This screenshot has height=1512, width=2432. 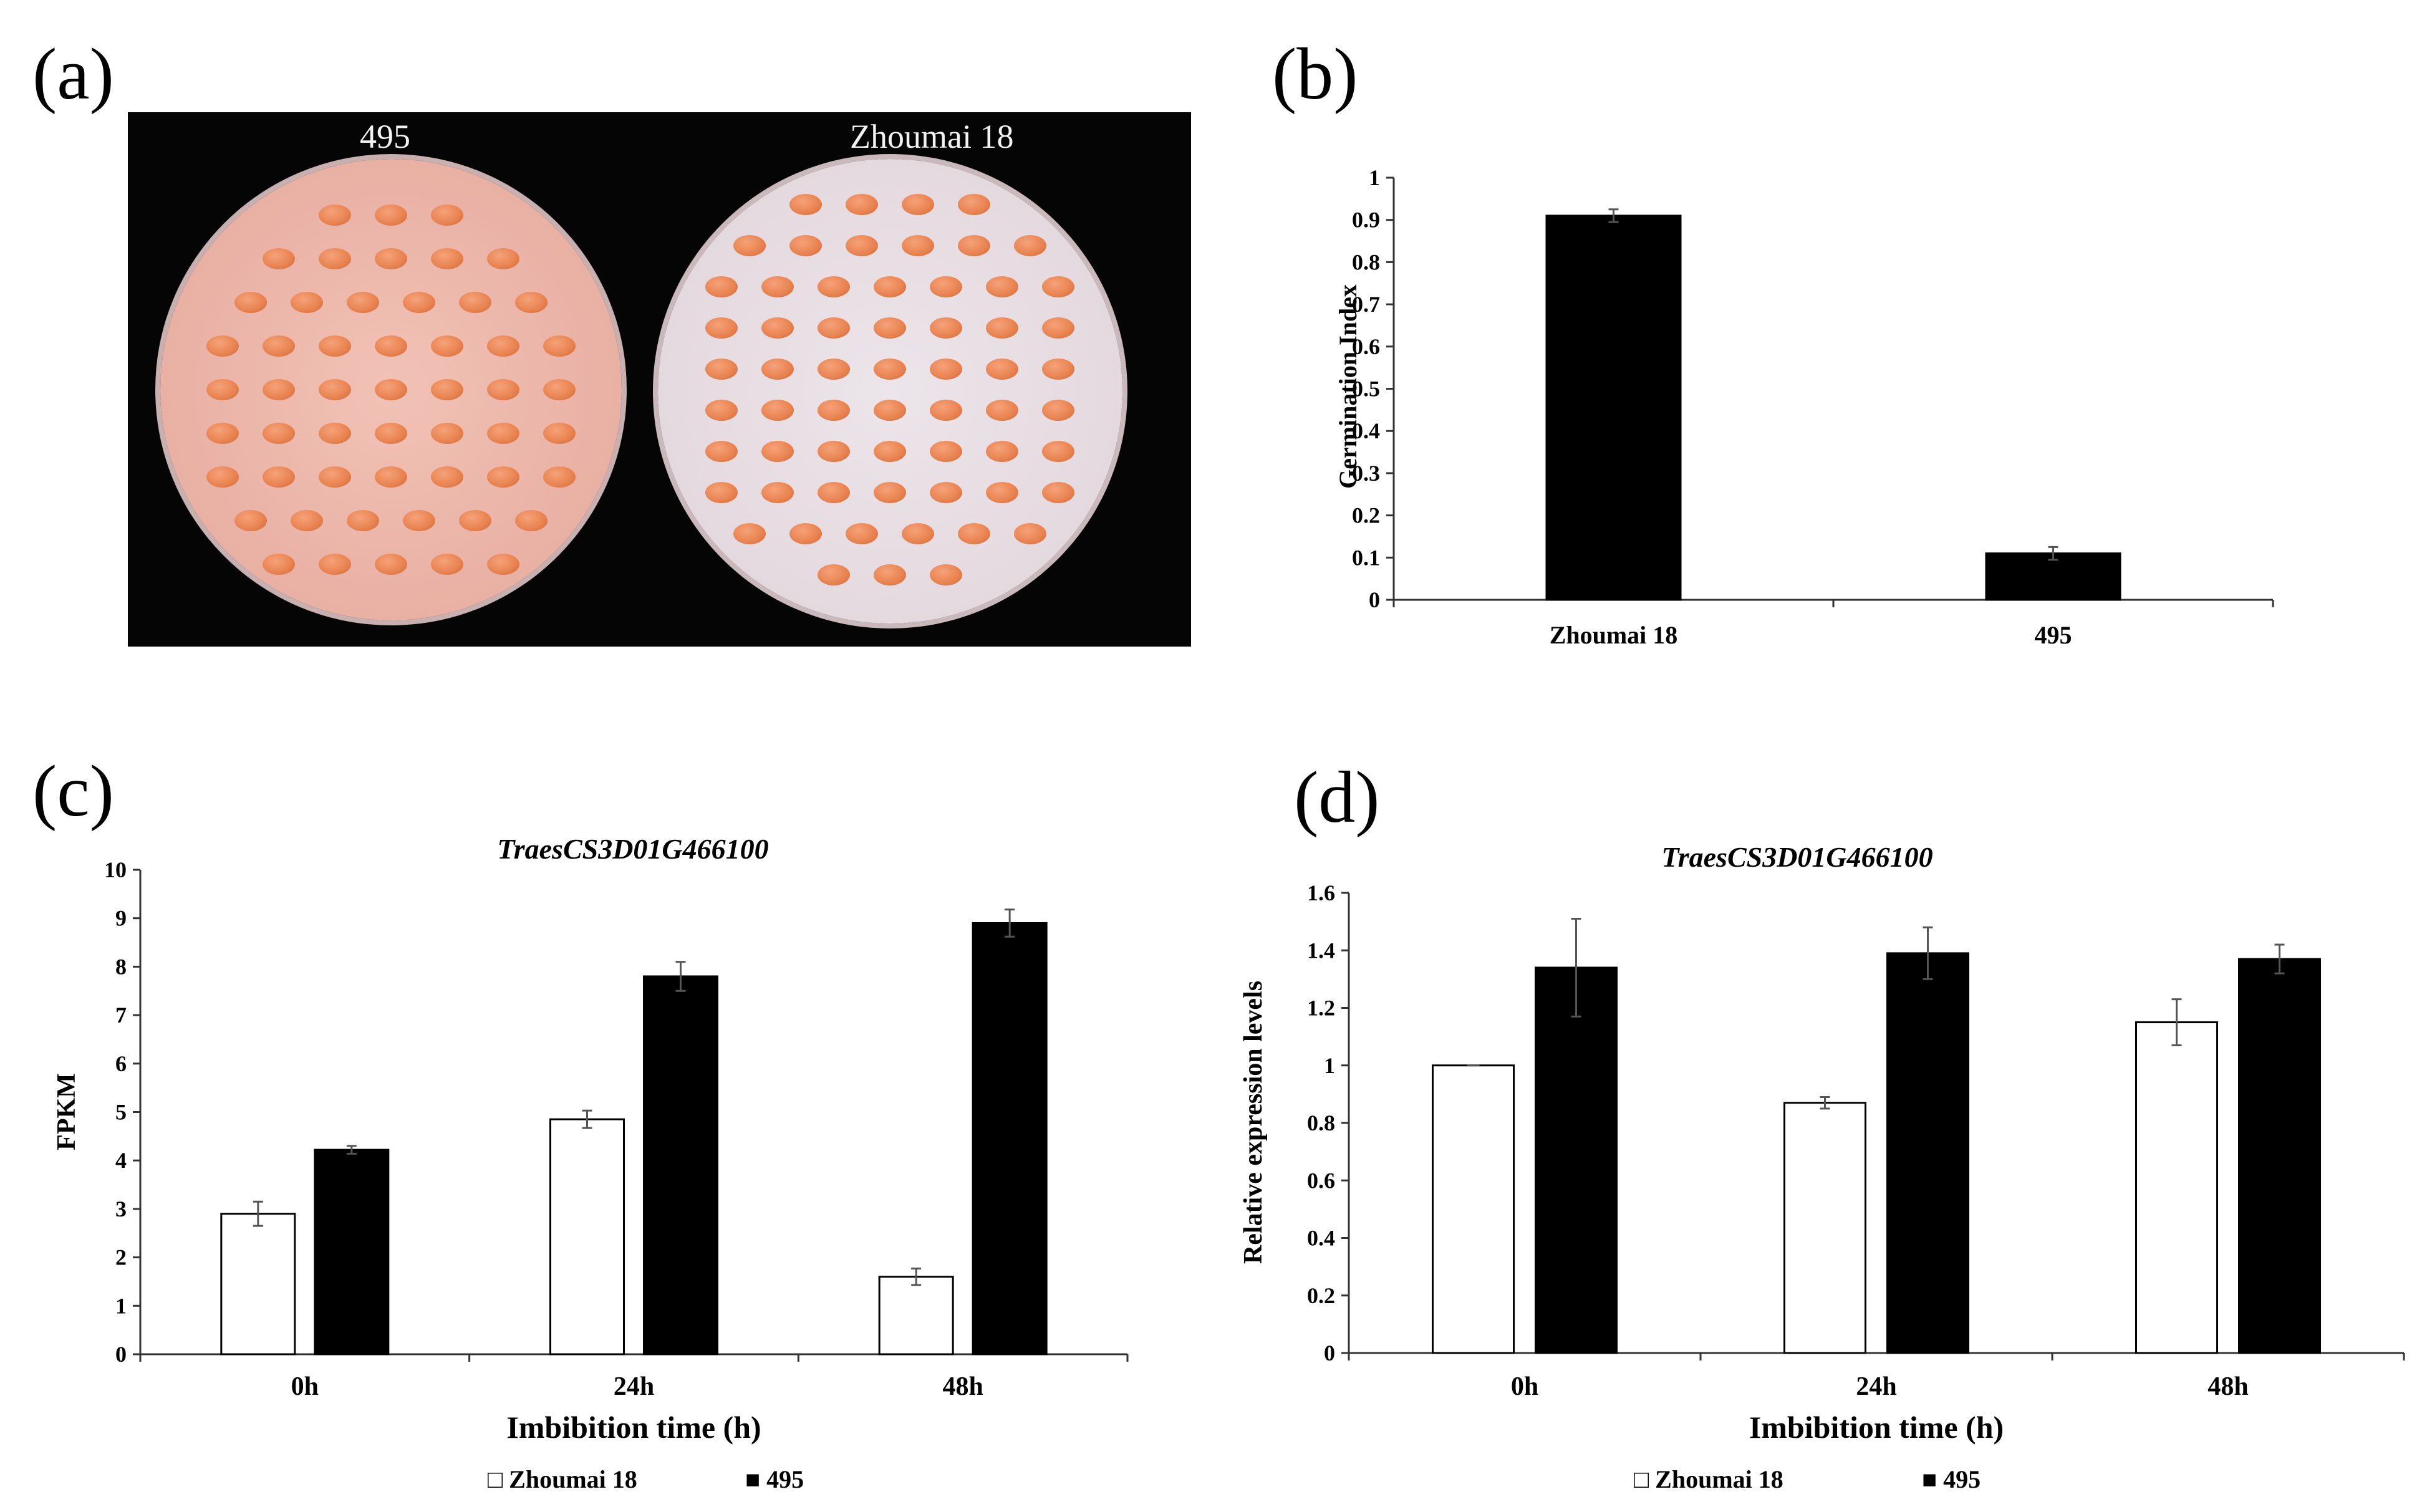 I want to click on x-category-label: 0h, so click(x=305, y=1386).